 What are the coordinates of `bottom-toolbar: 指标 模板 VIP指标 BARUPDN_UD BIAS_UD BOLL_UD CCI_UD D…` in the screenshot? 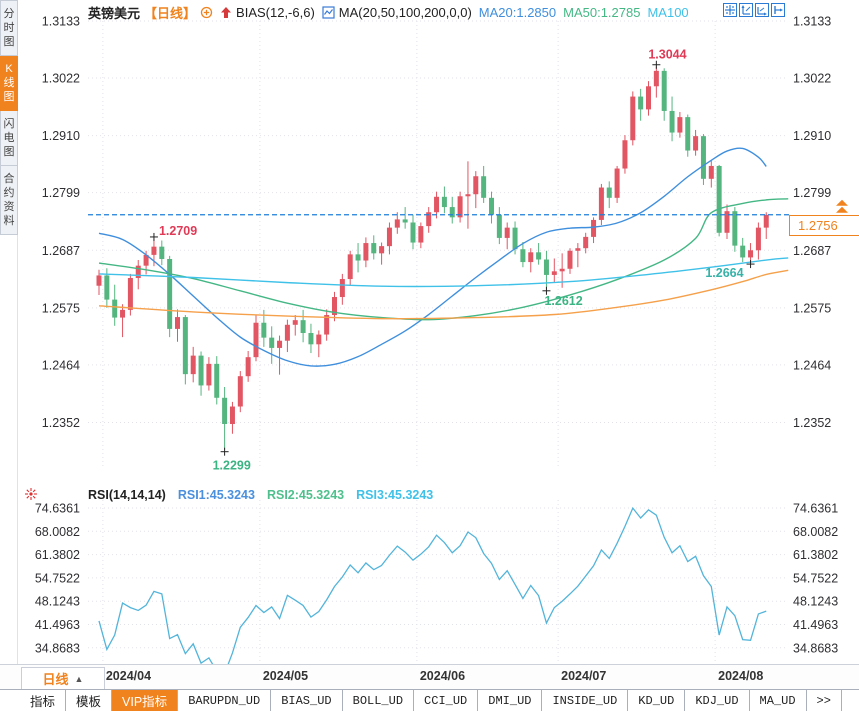 It's located at (429, 700).